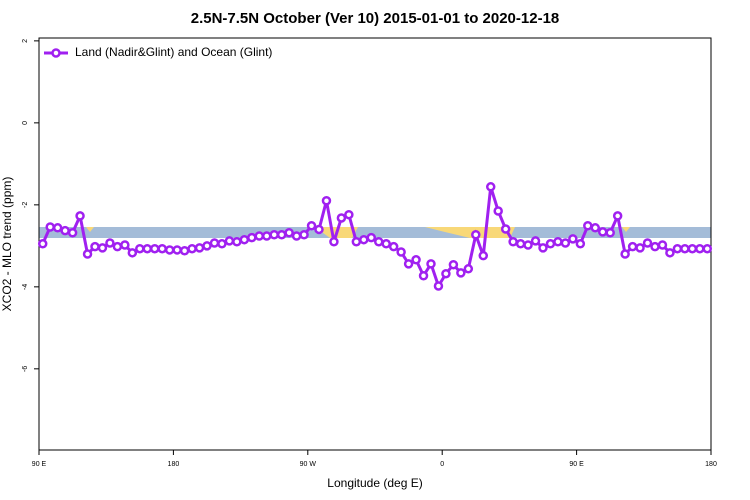 This screenshot has height=500, width=750. What do you see at coordinates (25, 205) in the screenshot?
I see `y-tick-label: -2` at bounding box center [25, 205].